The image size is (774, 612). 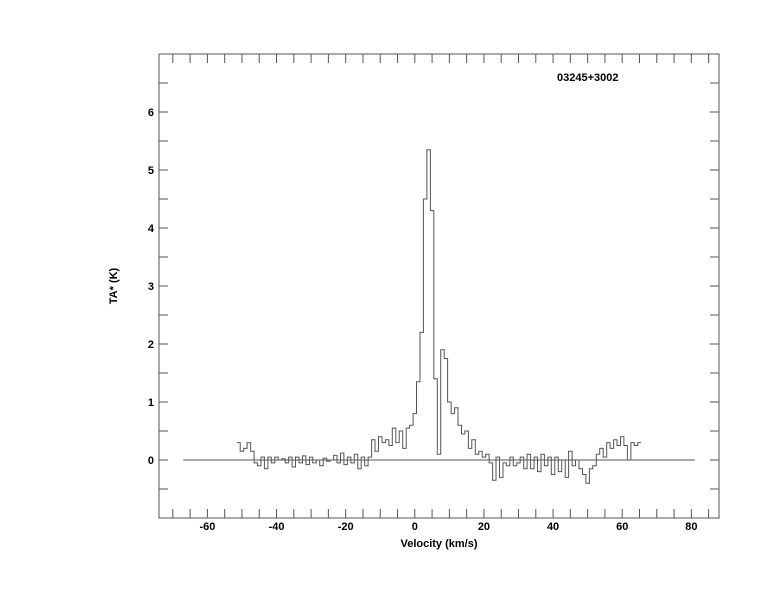 What do you see at coordinates (622, 527) in the screenshot?
I see `x-tick-label: 60` at bounding box center [622, 527].